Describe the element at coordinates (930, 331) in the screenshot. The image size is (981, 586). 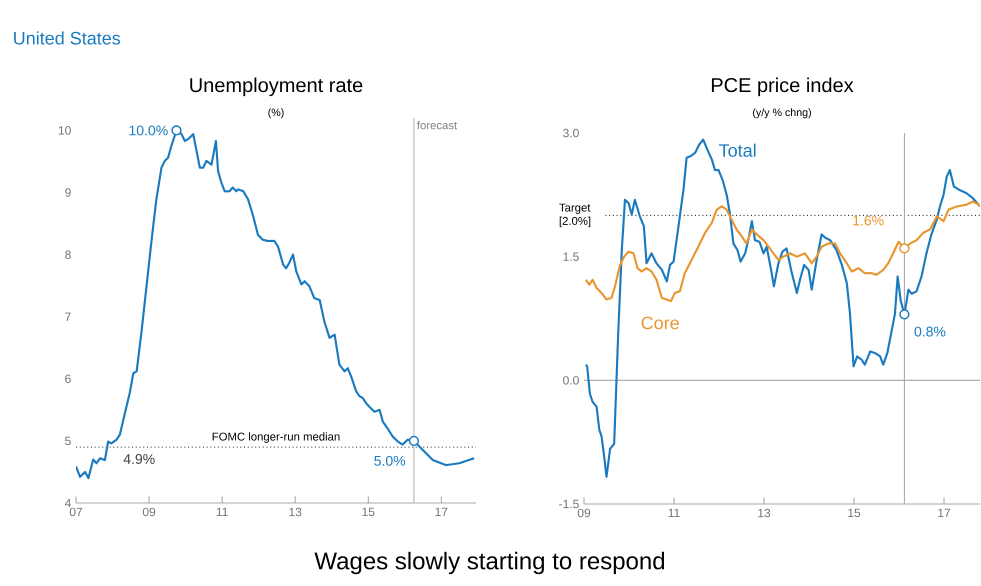
I see `annotation: 0.8%` at that location.